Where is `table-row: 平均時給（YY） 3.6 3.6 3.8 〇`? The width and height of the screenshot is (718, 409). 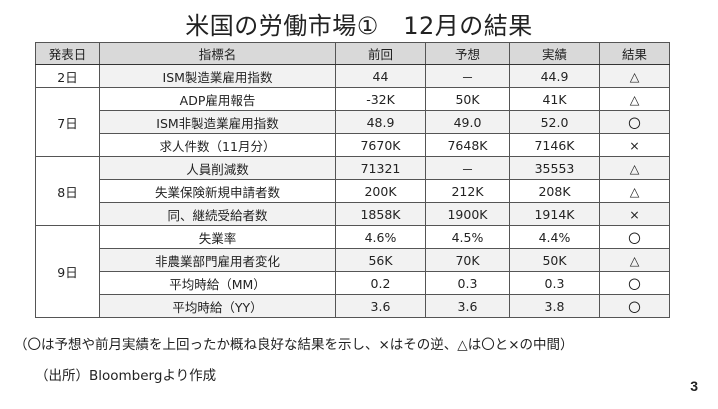 table-row: 平均時給（YY） 3.6 3.6 3.8 〇 is located at coordinates (353, 306).